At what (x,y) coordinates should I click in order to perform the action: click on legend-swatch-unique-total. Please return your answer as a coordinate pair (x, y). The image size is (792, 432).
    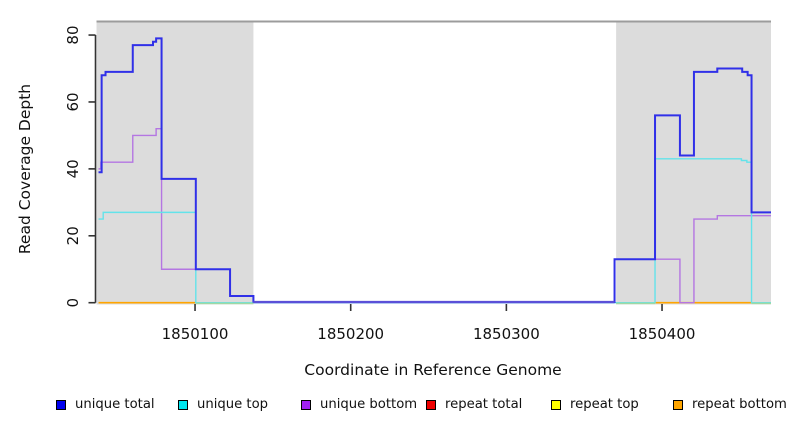
    Looking at the image, I should click on (61, 405).